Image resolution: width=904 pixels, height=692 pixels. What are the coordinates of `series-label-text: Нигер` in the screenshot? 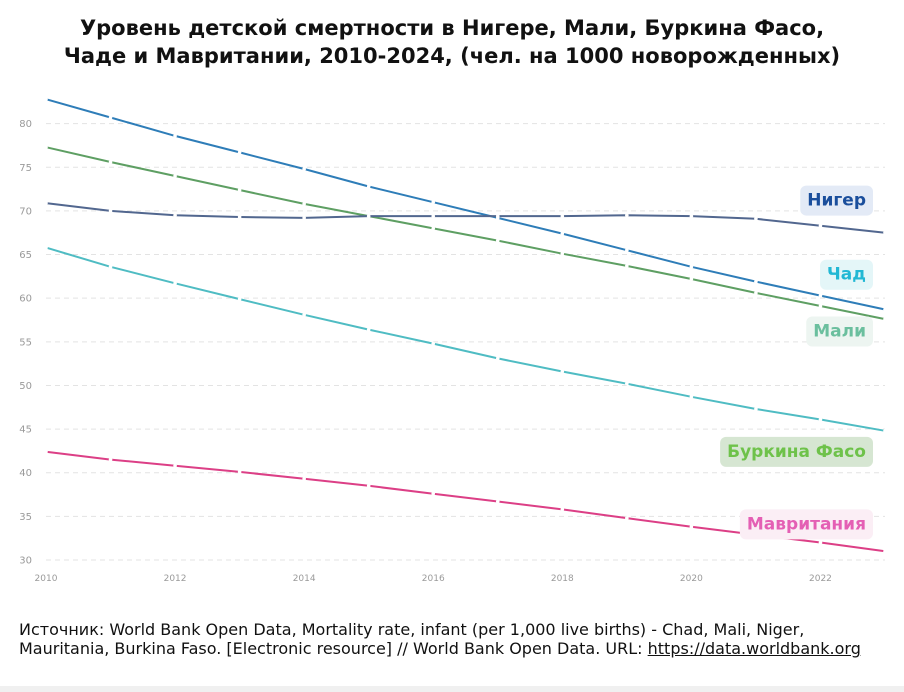 It's located at (836, 201).